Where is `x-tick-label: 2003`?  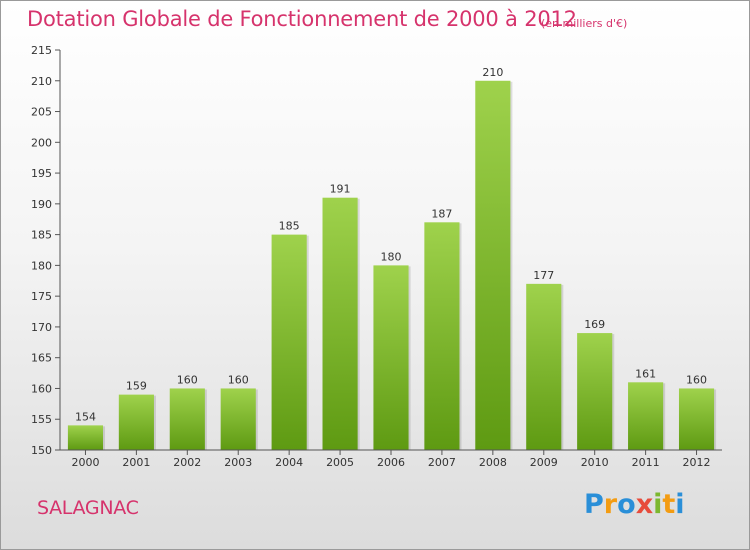
x-tick-label: 2003 is located at coordinates (238, 462).